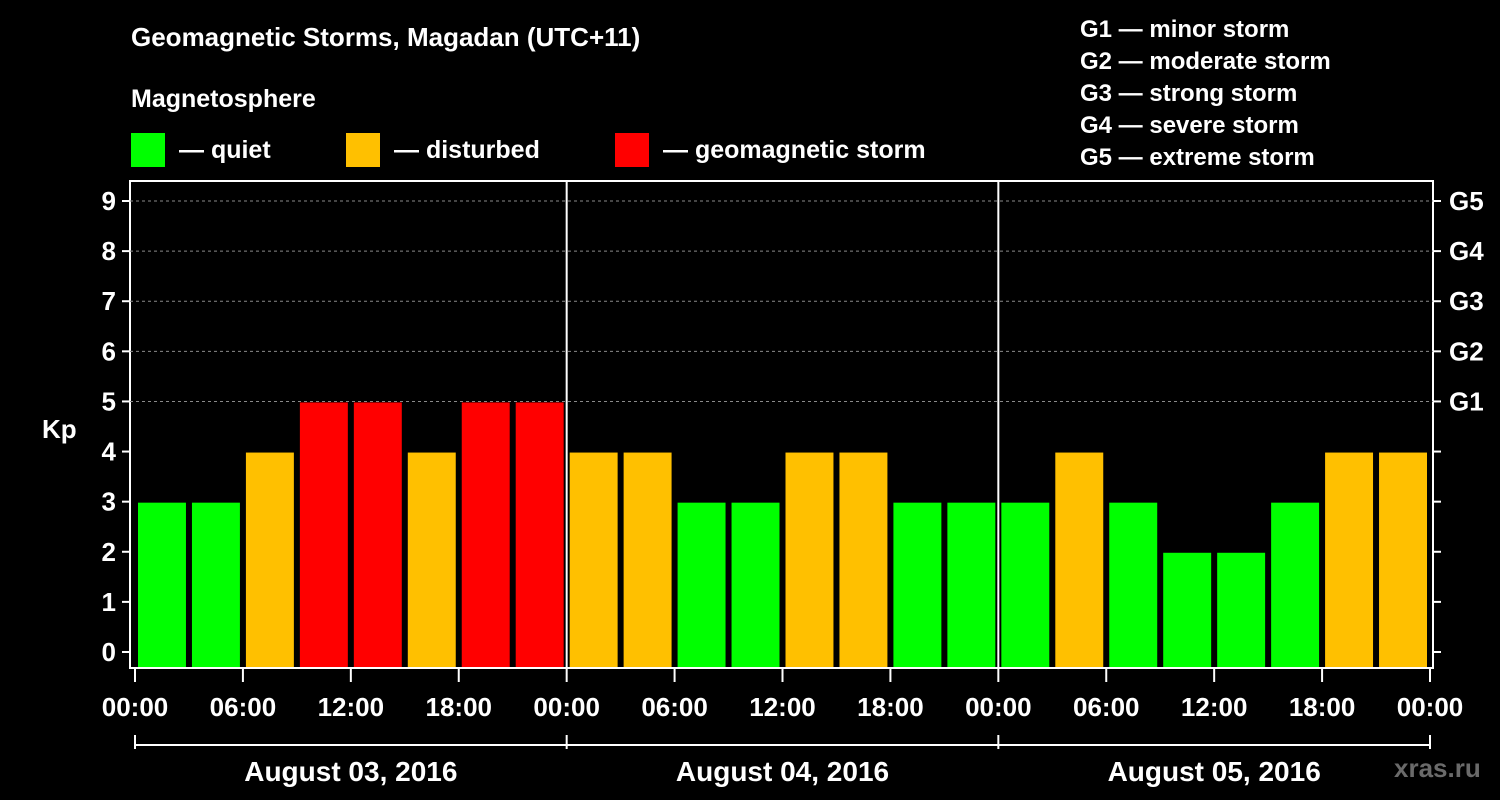 The height and width of the screenshot is (800, 1500). What do you see at coordinates (109, 502) in the screenshot?
I see `y-tick-label: 3` at bounding box center [109, 502].